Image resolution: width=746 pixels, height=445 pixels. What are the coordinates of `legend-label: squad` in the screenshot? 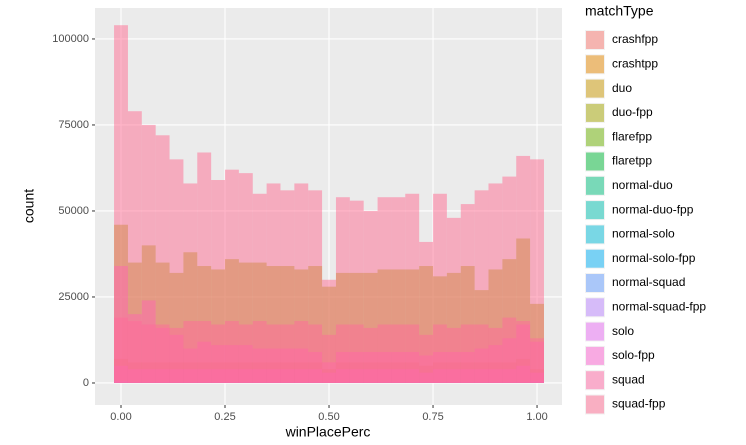 It's located at (628, 379).